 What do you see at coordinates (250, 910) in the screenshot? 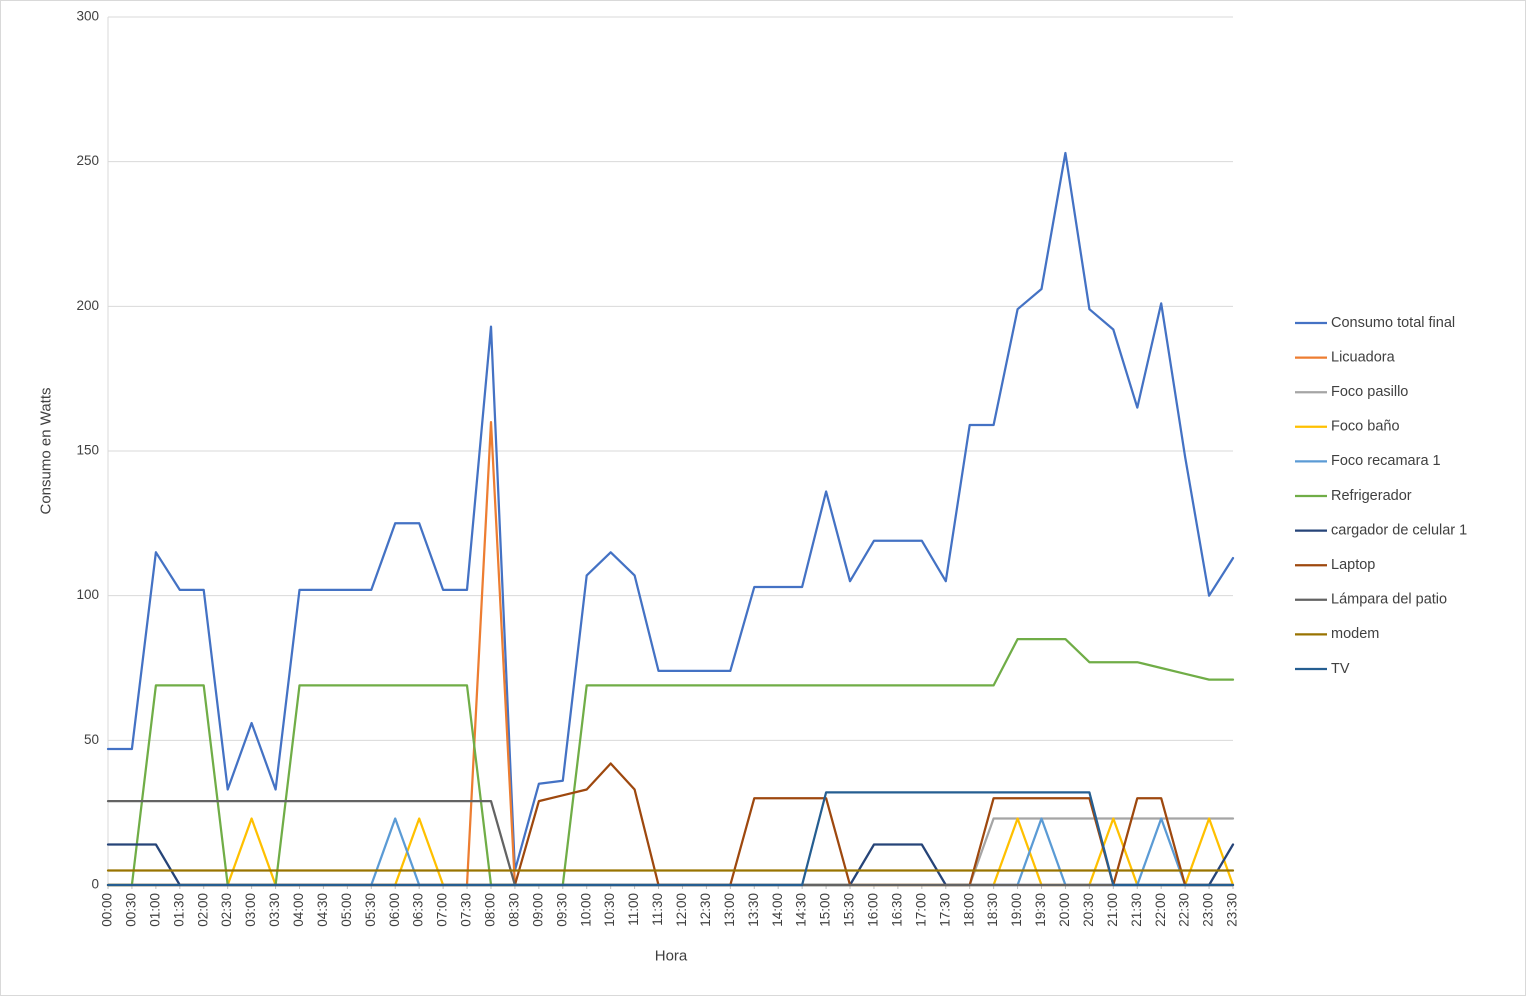
I see `x-tick-label: 03:00` at bounding box center [250, 910].